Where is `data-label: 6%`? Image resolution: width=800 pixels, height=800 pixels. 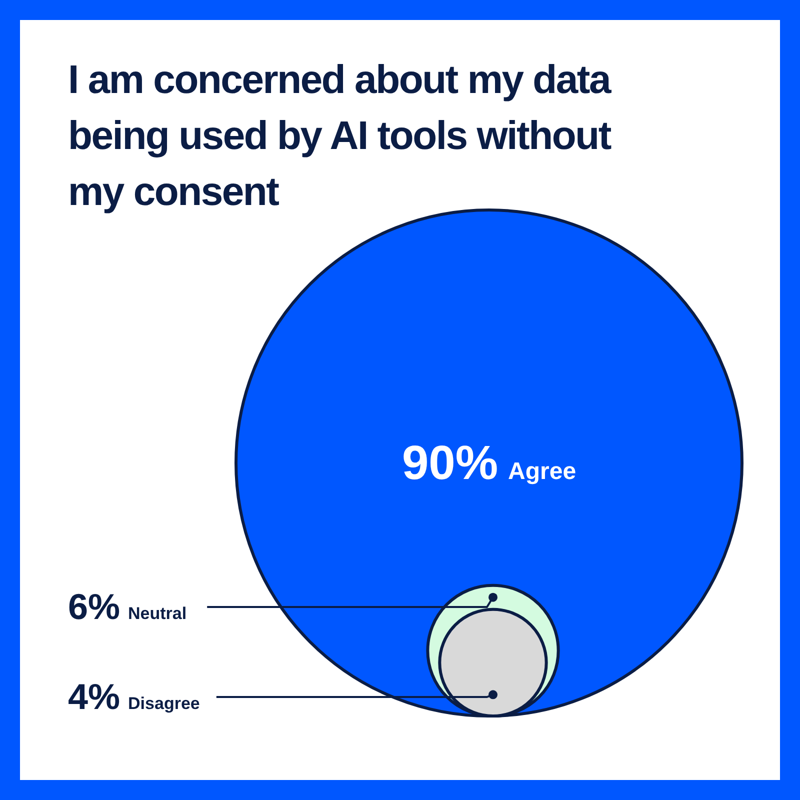
data-label: 6% is located at coordinates (94, 606).